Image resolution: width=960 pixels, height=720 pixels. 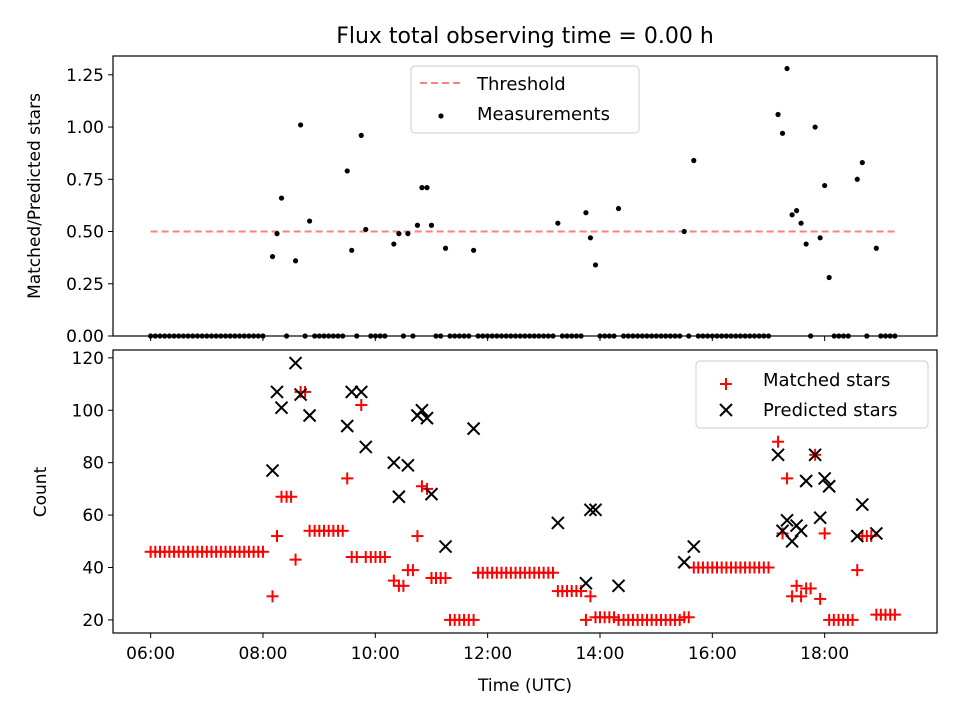 I want to click on ratio-y-tick-label: 1.25, so click(x=85, y=76).